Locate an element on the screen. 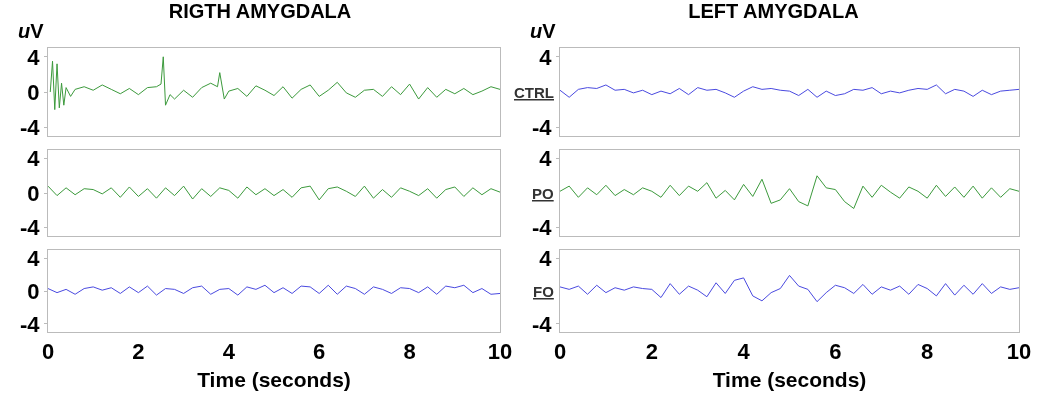 This screenshot has height=410, width=1047. text: FO is located at coordinates (544, 291).